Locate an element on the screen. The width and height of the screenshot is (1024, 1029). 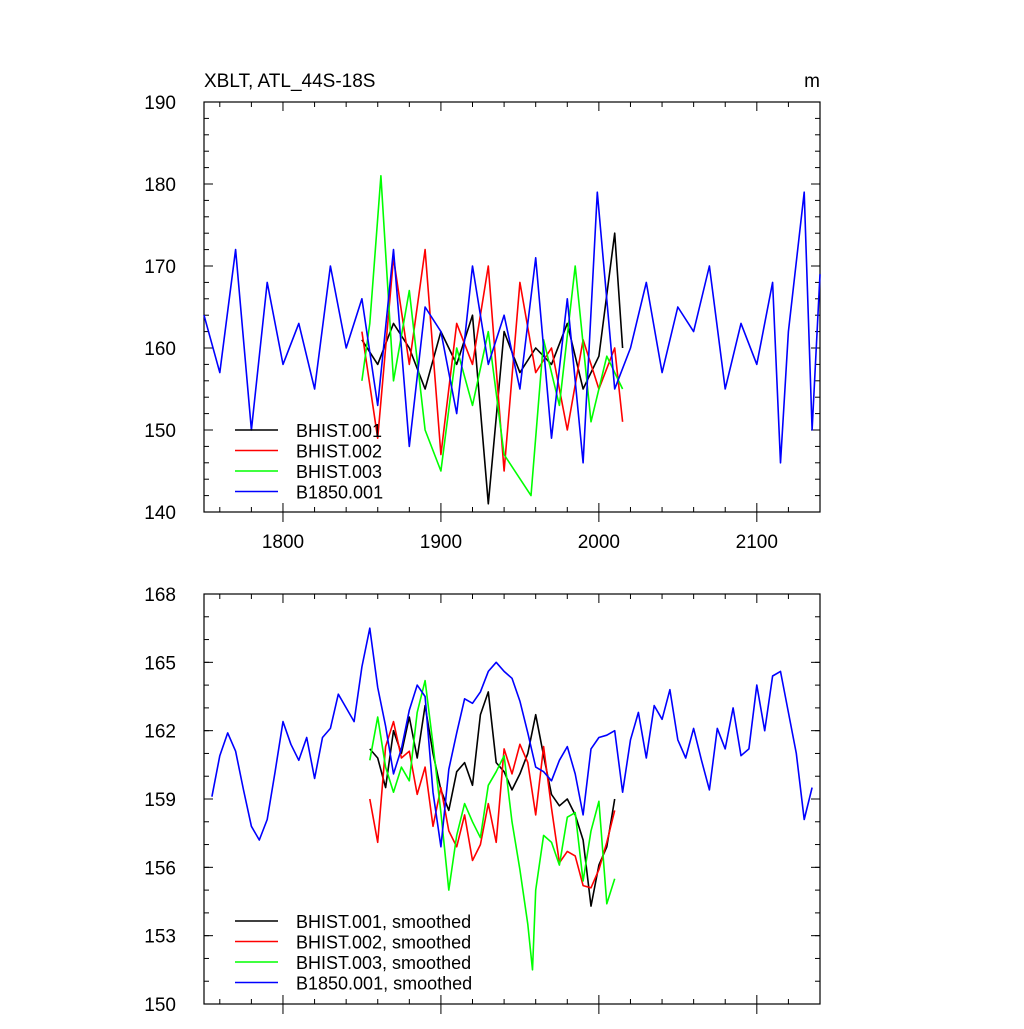
y-tick-label: 156 is located at coordinates (160, 868).